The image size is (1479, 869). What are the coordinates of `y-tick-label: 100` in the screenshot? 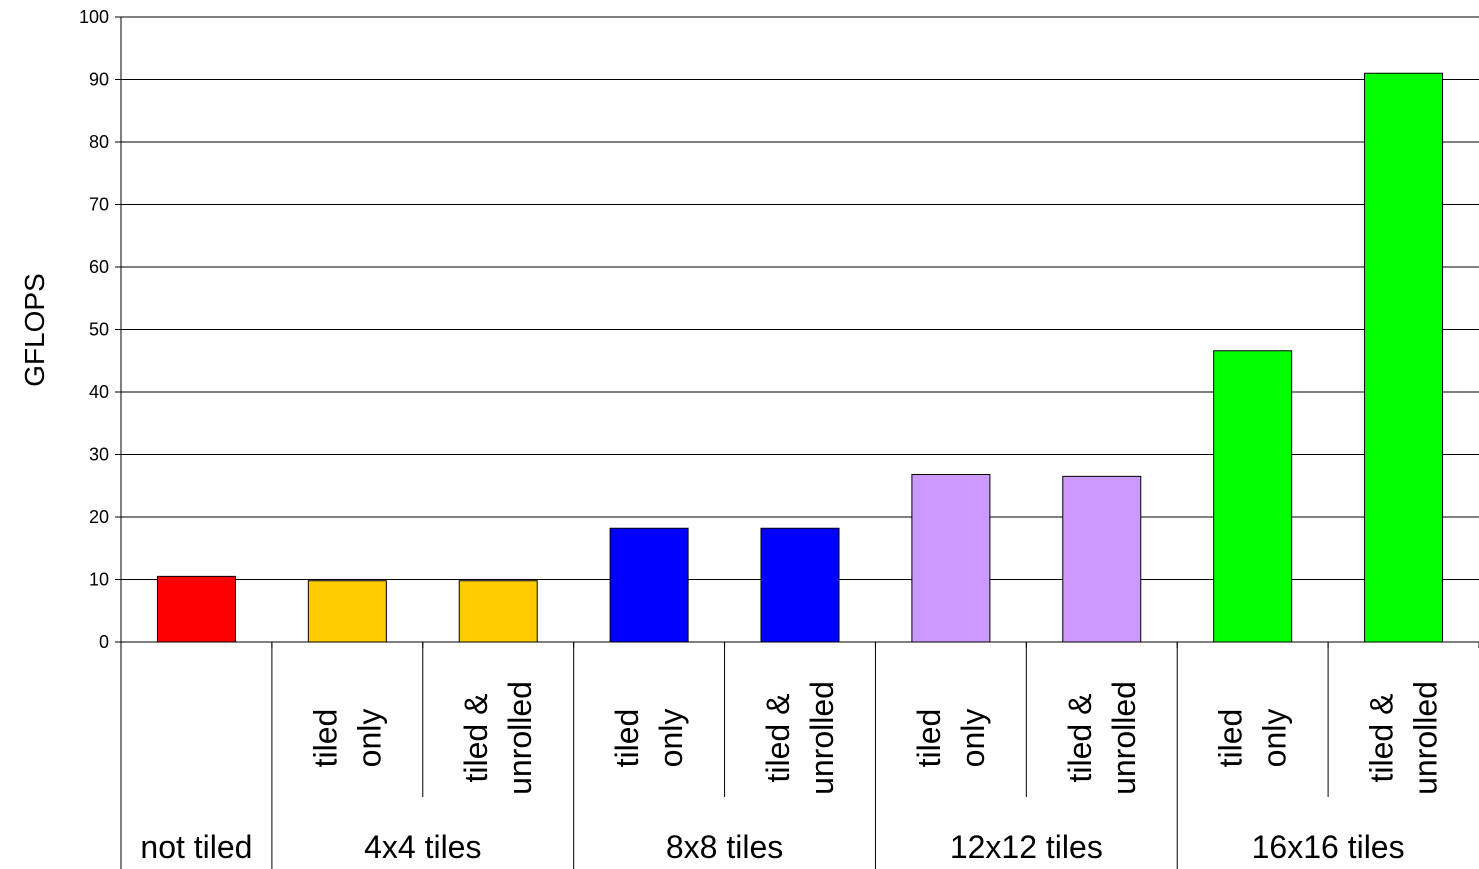 It's located at (94, 17).